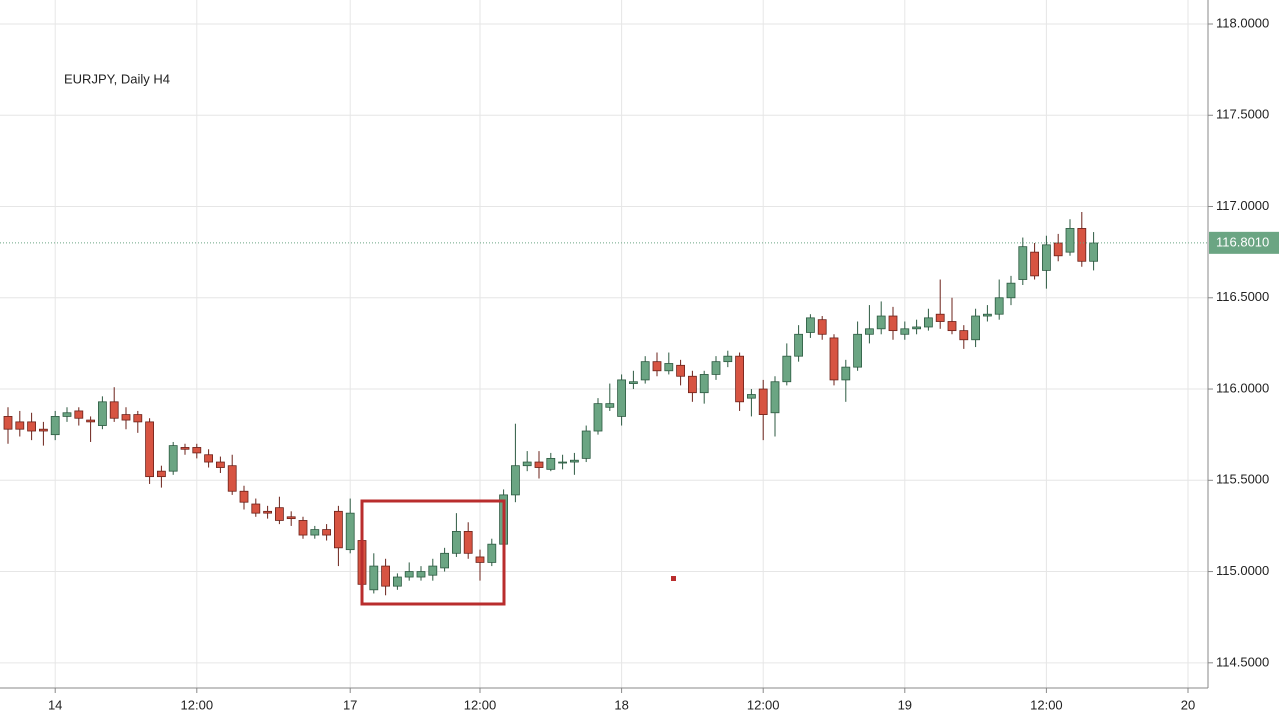 Image resolution: width=1280 pixels, height=720 pixels. I want to click on y-tick-label: 115.5000, so click(1242, 479).